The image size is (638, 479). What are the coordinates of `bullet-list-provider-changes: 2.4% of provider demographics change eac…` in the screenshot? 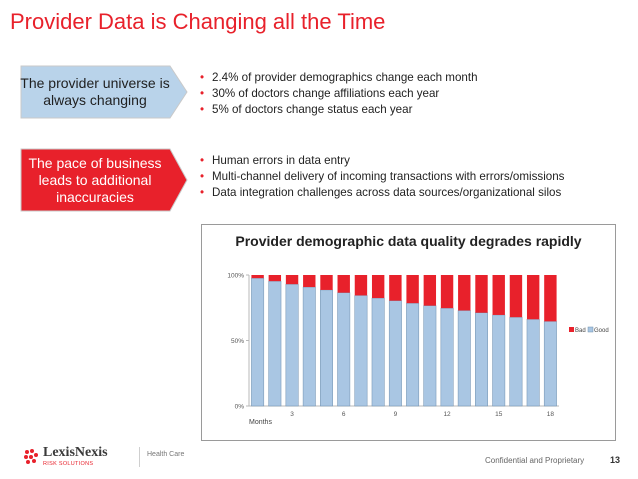 It's located at (339, 93).